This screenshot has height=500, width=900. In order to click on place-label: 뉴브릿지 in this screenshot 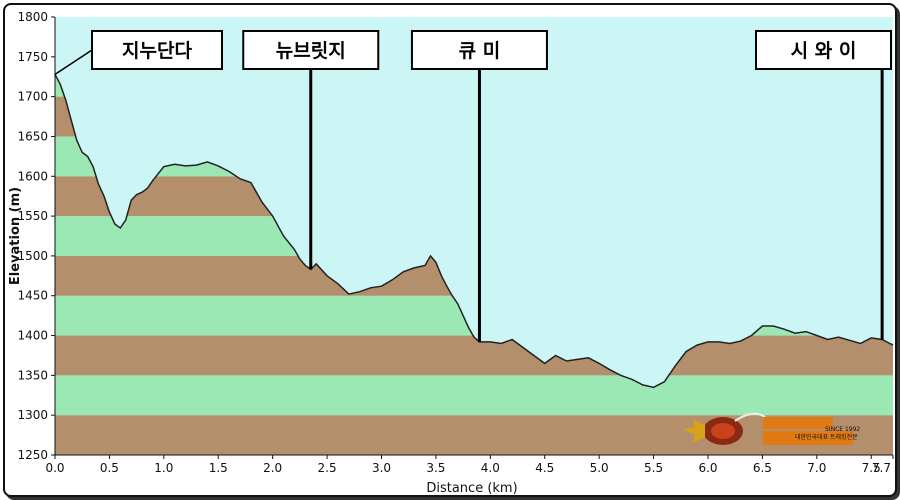, I will do `click(311, 51)`.